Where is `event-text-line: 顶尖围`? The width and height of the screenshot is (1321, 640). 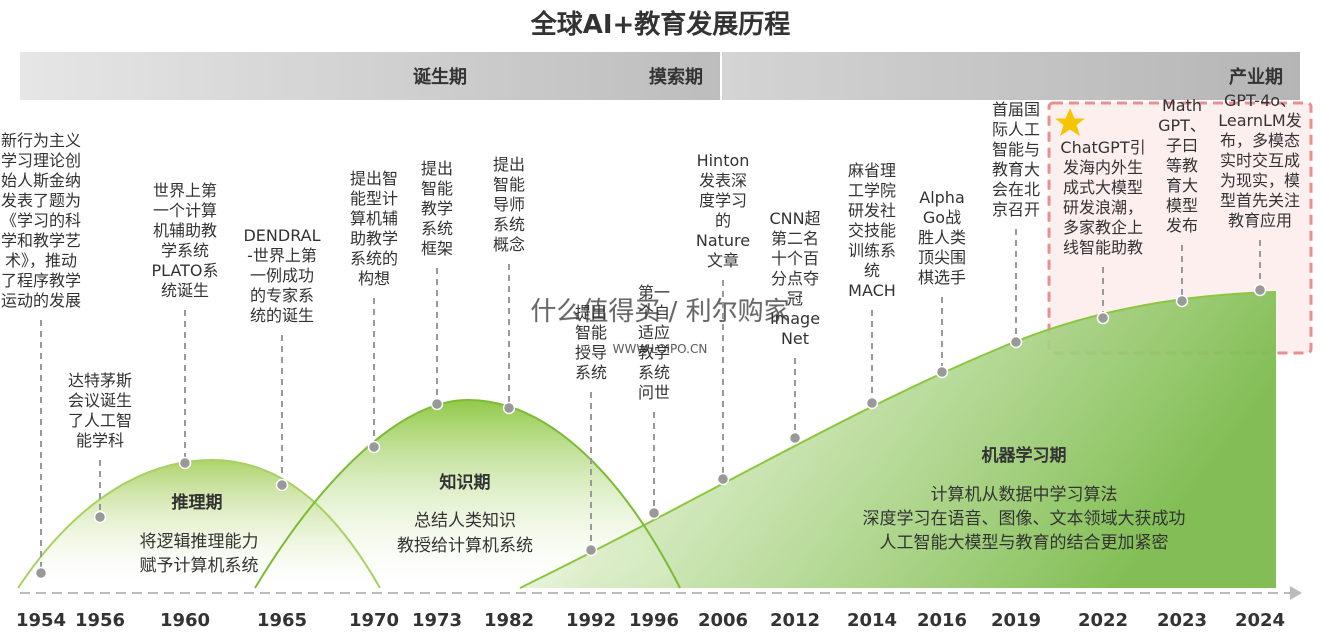
event-text-line: 顶尖围 is located at coordinates (942, 257).